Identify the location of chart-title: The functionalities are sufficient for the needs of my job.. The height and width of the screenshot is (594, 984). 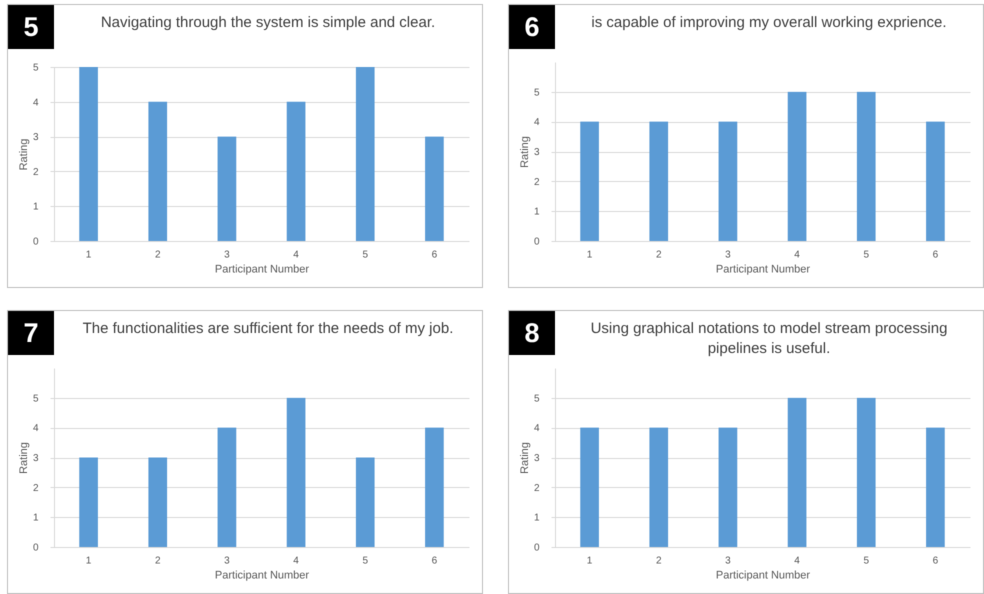
(268, 329).